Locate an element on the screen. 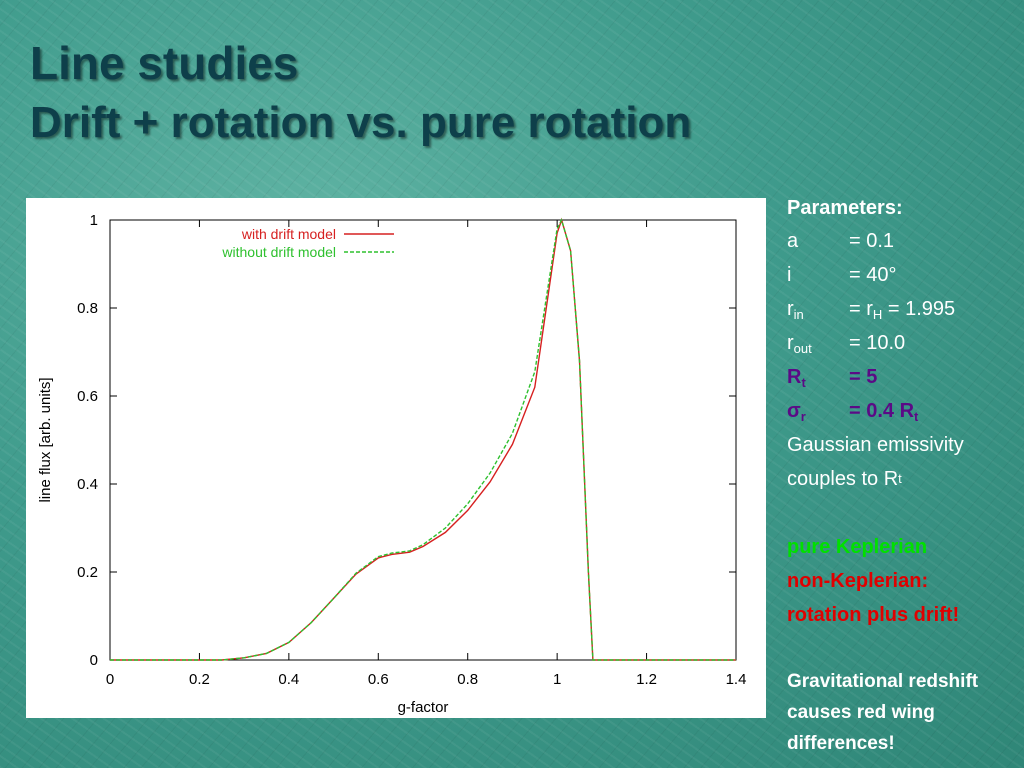 The width and height of the screenshot is (1024, 768). param-a-key: a is located at coordinates (793, 240).